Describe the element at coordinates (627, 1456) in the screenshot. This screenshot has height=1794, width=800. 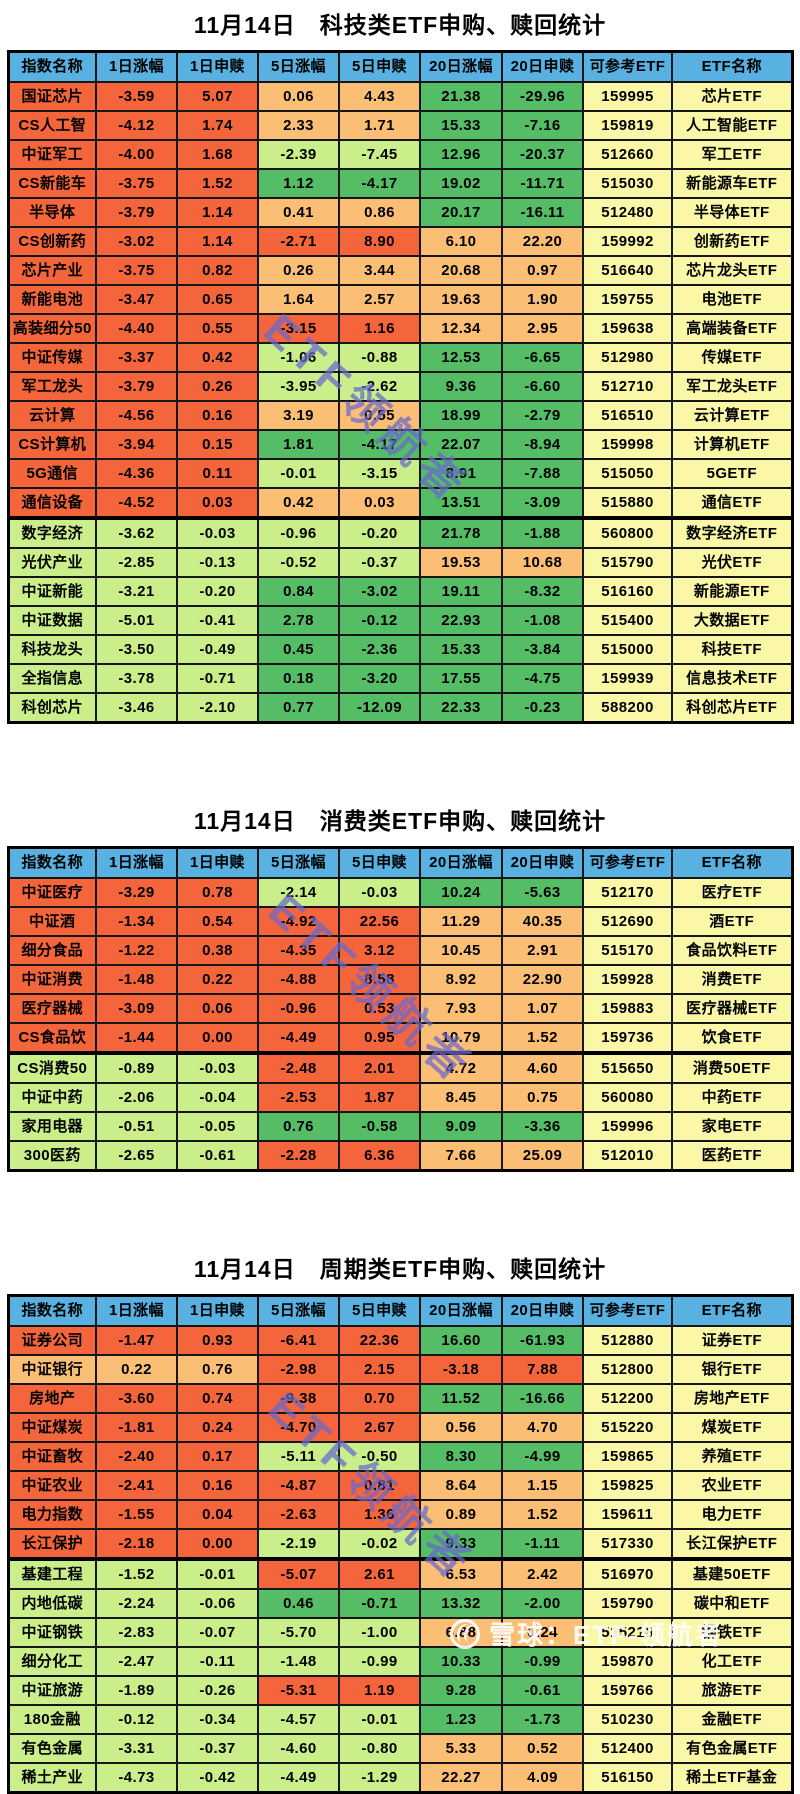
I see `cell-etf-code: 159865` at that location.